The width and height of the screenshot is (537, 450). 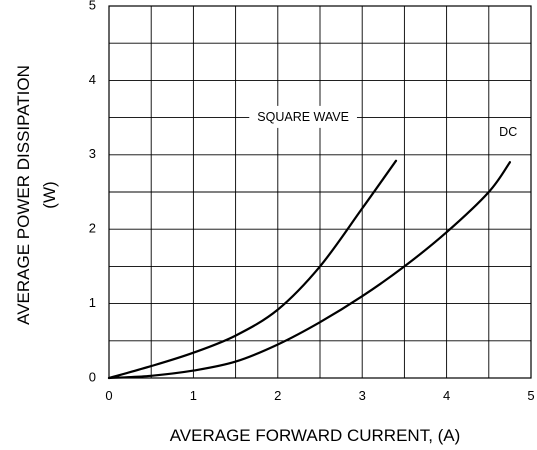 I want to click on x-tick-label: 2, so click(x=277, y=395).